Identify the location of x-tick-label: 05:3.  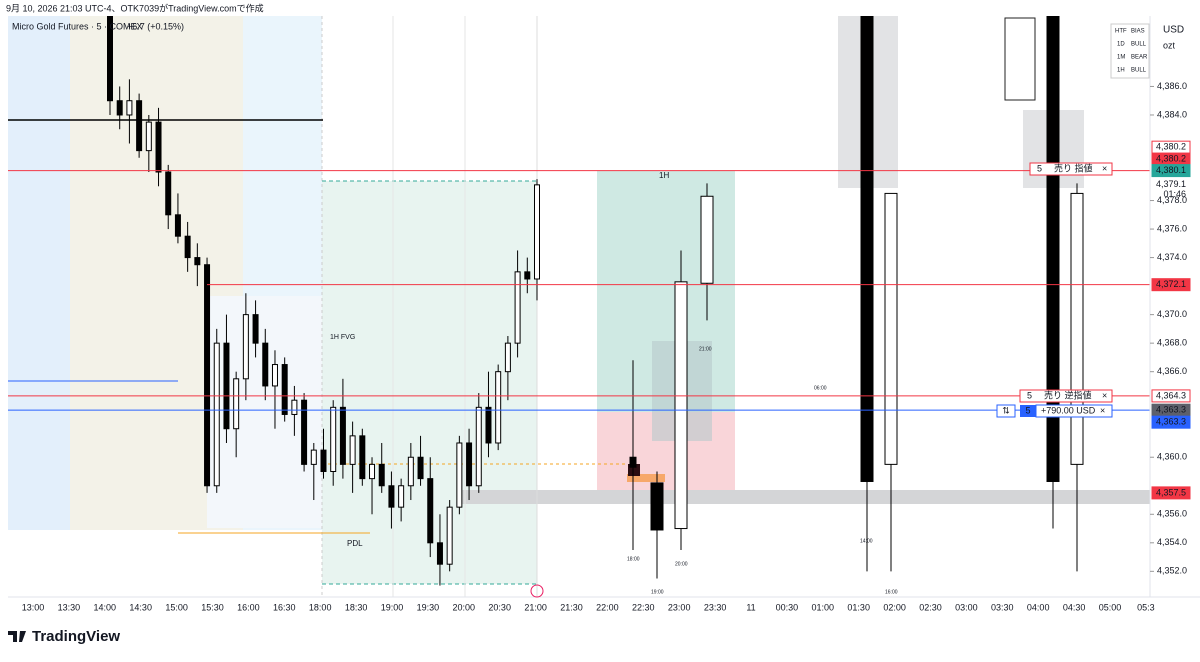
(1146, 607).